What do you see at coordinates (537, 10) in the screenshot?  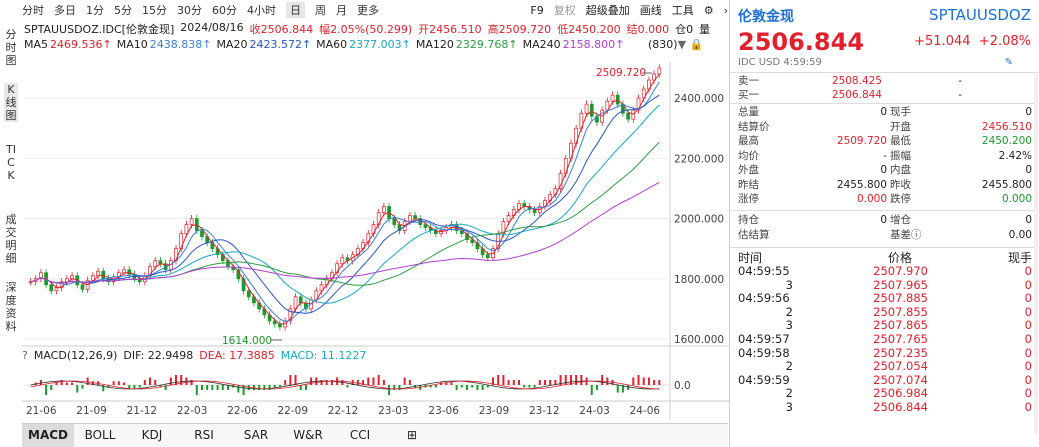 I see `f9-button: F9` at bounding box center [537, 10].